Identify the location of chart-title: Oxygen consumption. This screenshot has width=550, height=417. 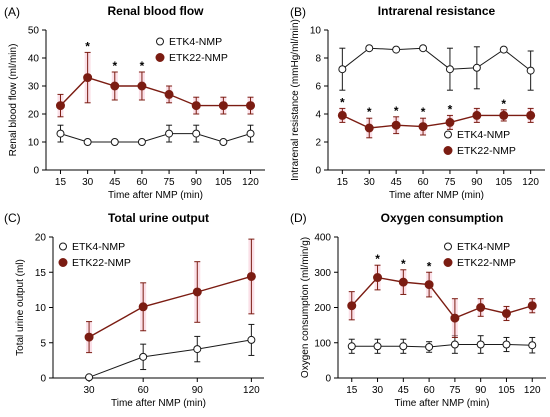
(442, 218).